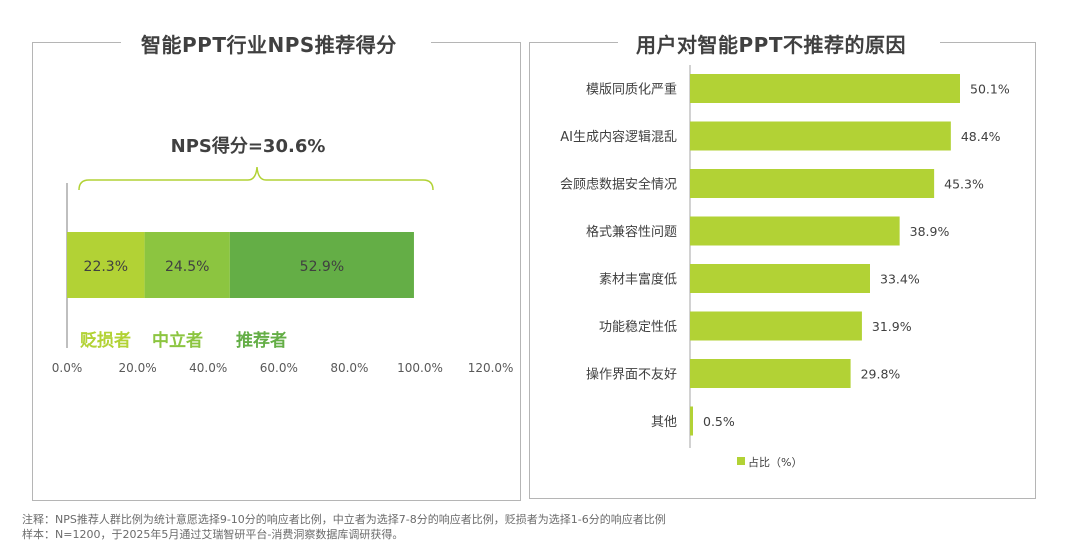 This screenshot has width=1070, height=552. Describe the element at coordinates (269, 45) in the screenshot. I see `nps-panel-title: 智能PPT行业NPS推荐得分` at that location.